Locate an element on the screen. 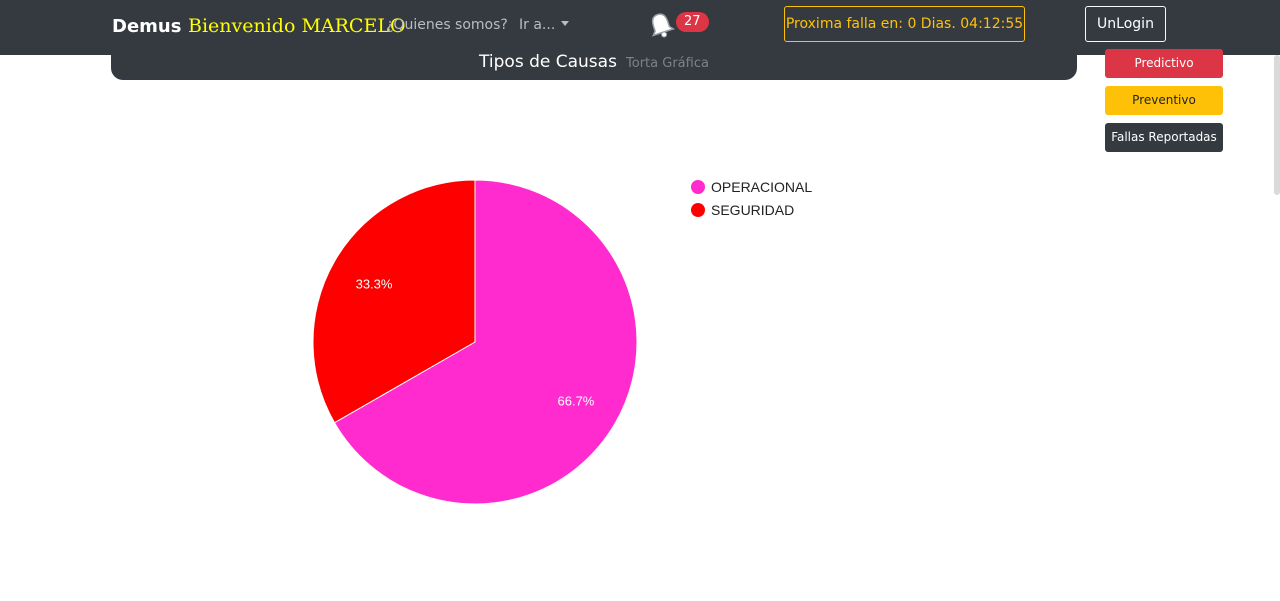 The height and width of the screenshot is (601, 1280). legend-swatch-operacional is located at coordinates (698, 187).